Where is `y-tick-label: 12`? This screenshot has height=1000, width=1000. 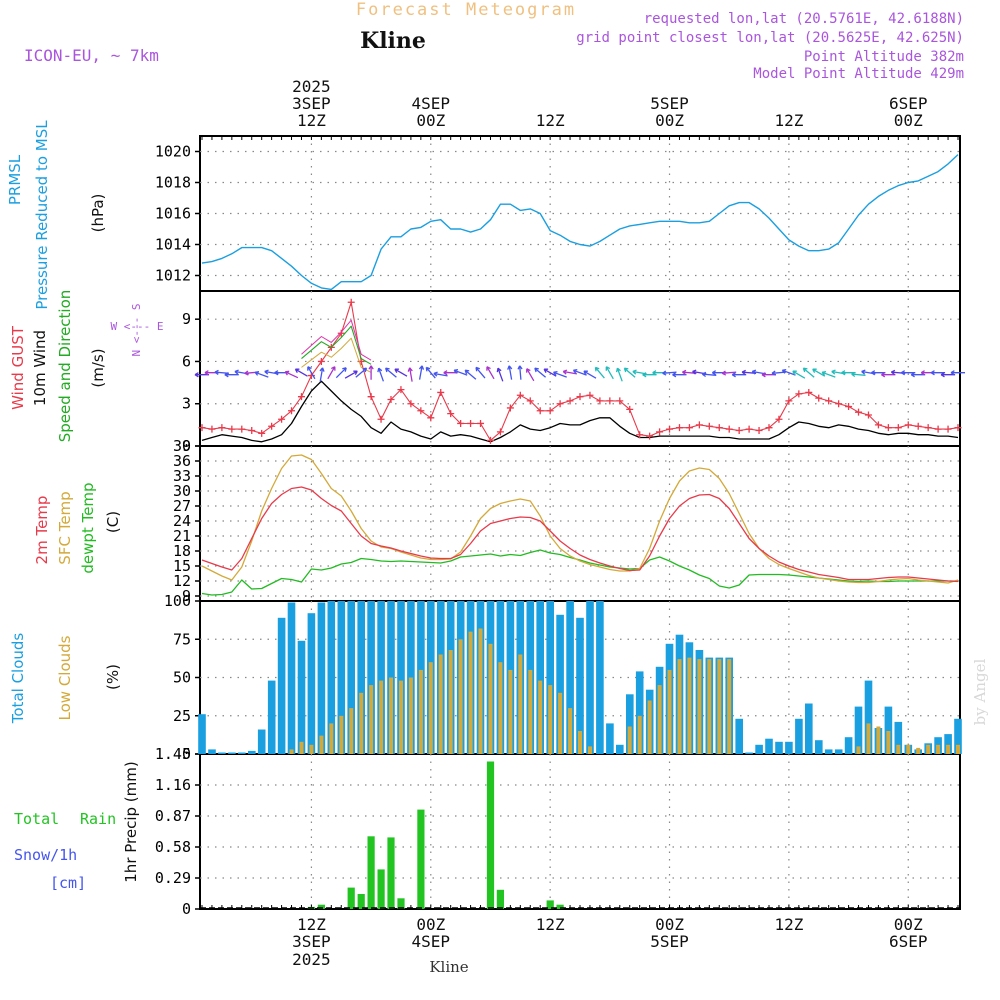 y-tick-label: 12 is located at coordinates (182, 581).